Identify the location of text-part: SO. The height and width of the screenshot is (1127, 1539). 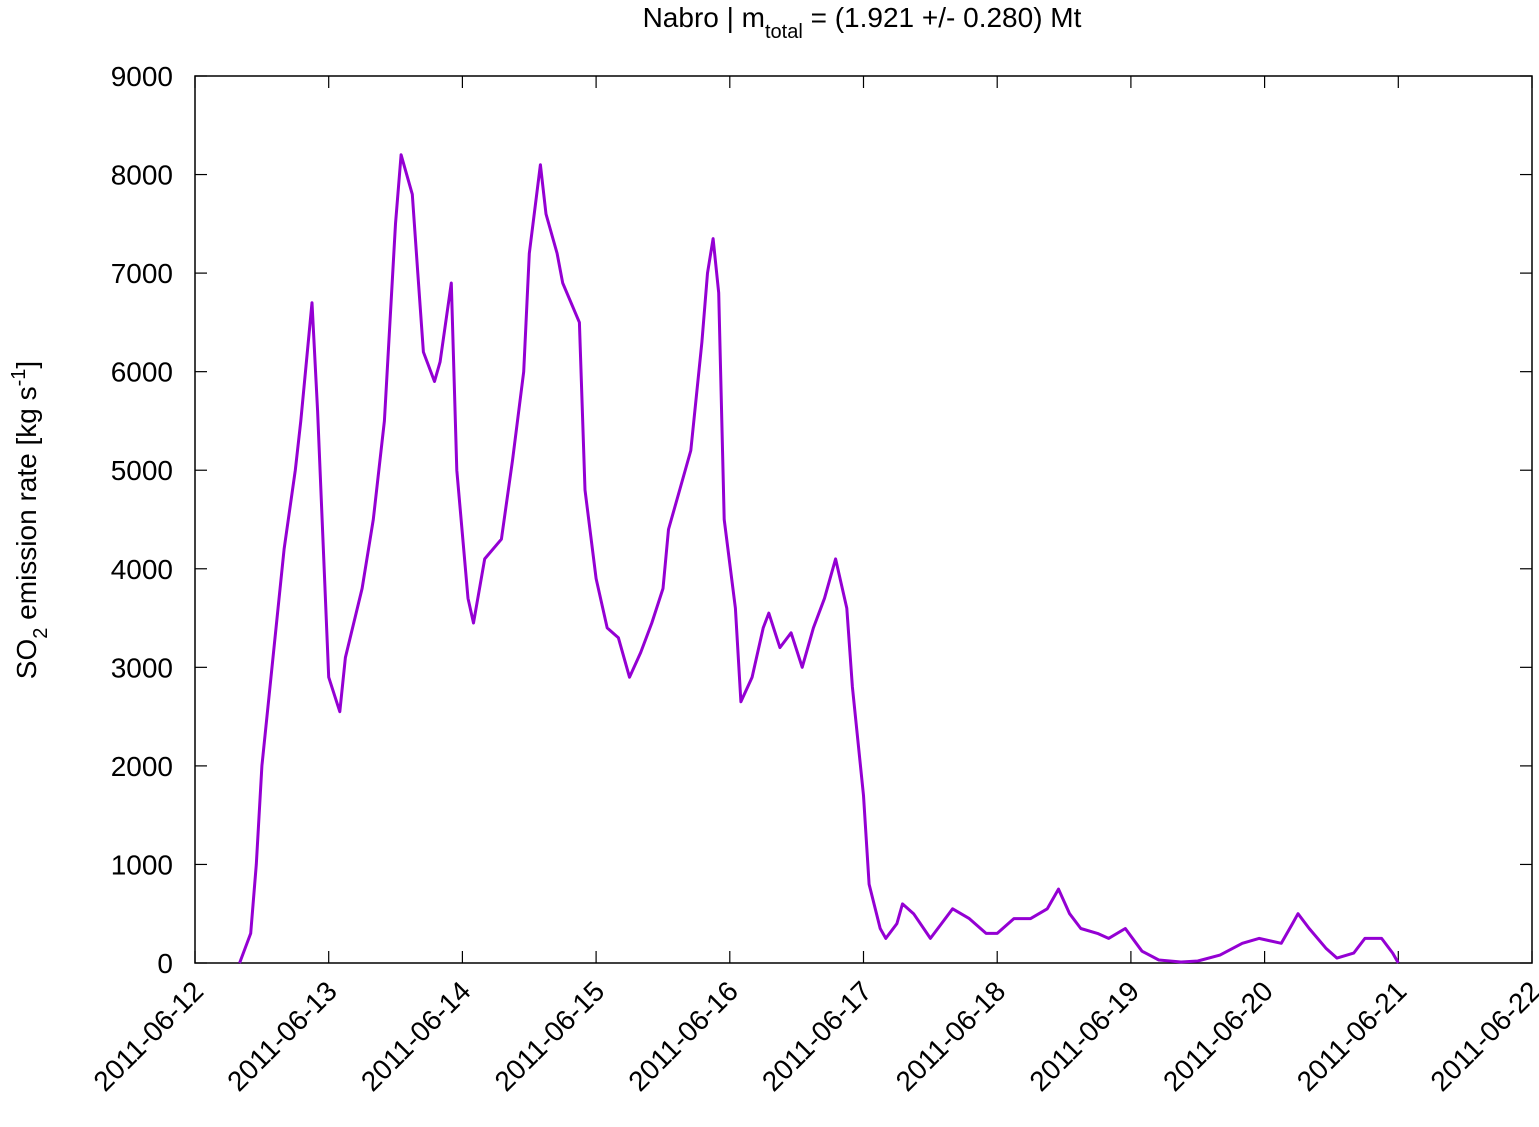
(26, 659).